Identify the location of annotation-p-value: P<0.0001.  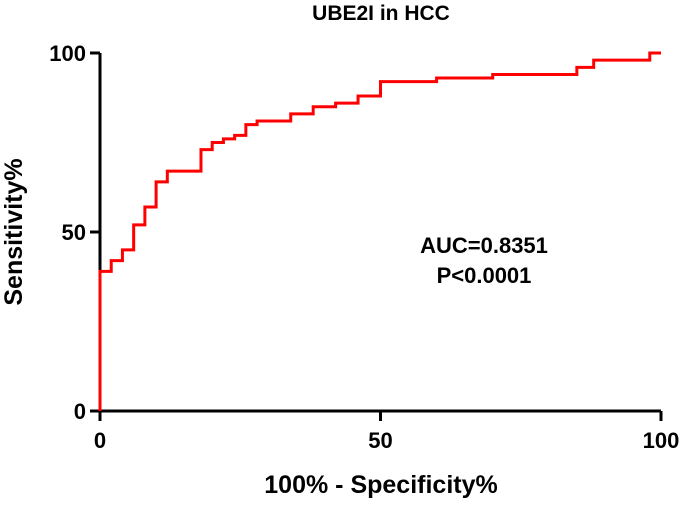
(484, 275).